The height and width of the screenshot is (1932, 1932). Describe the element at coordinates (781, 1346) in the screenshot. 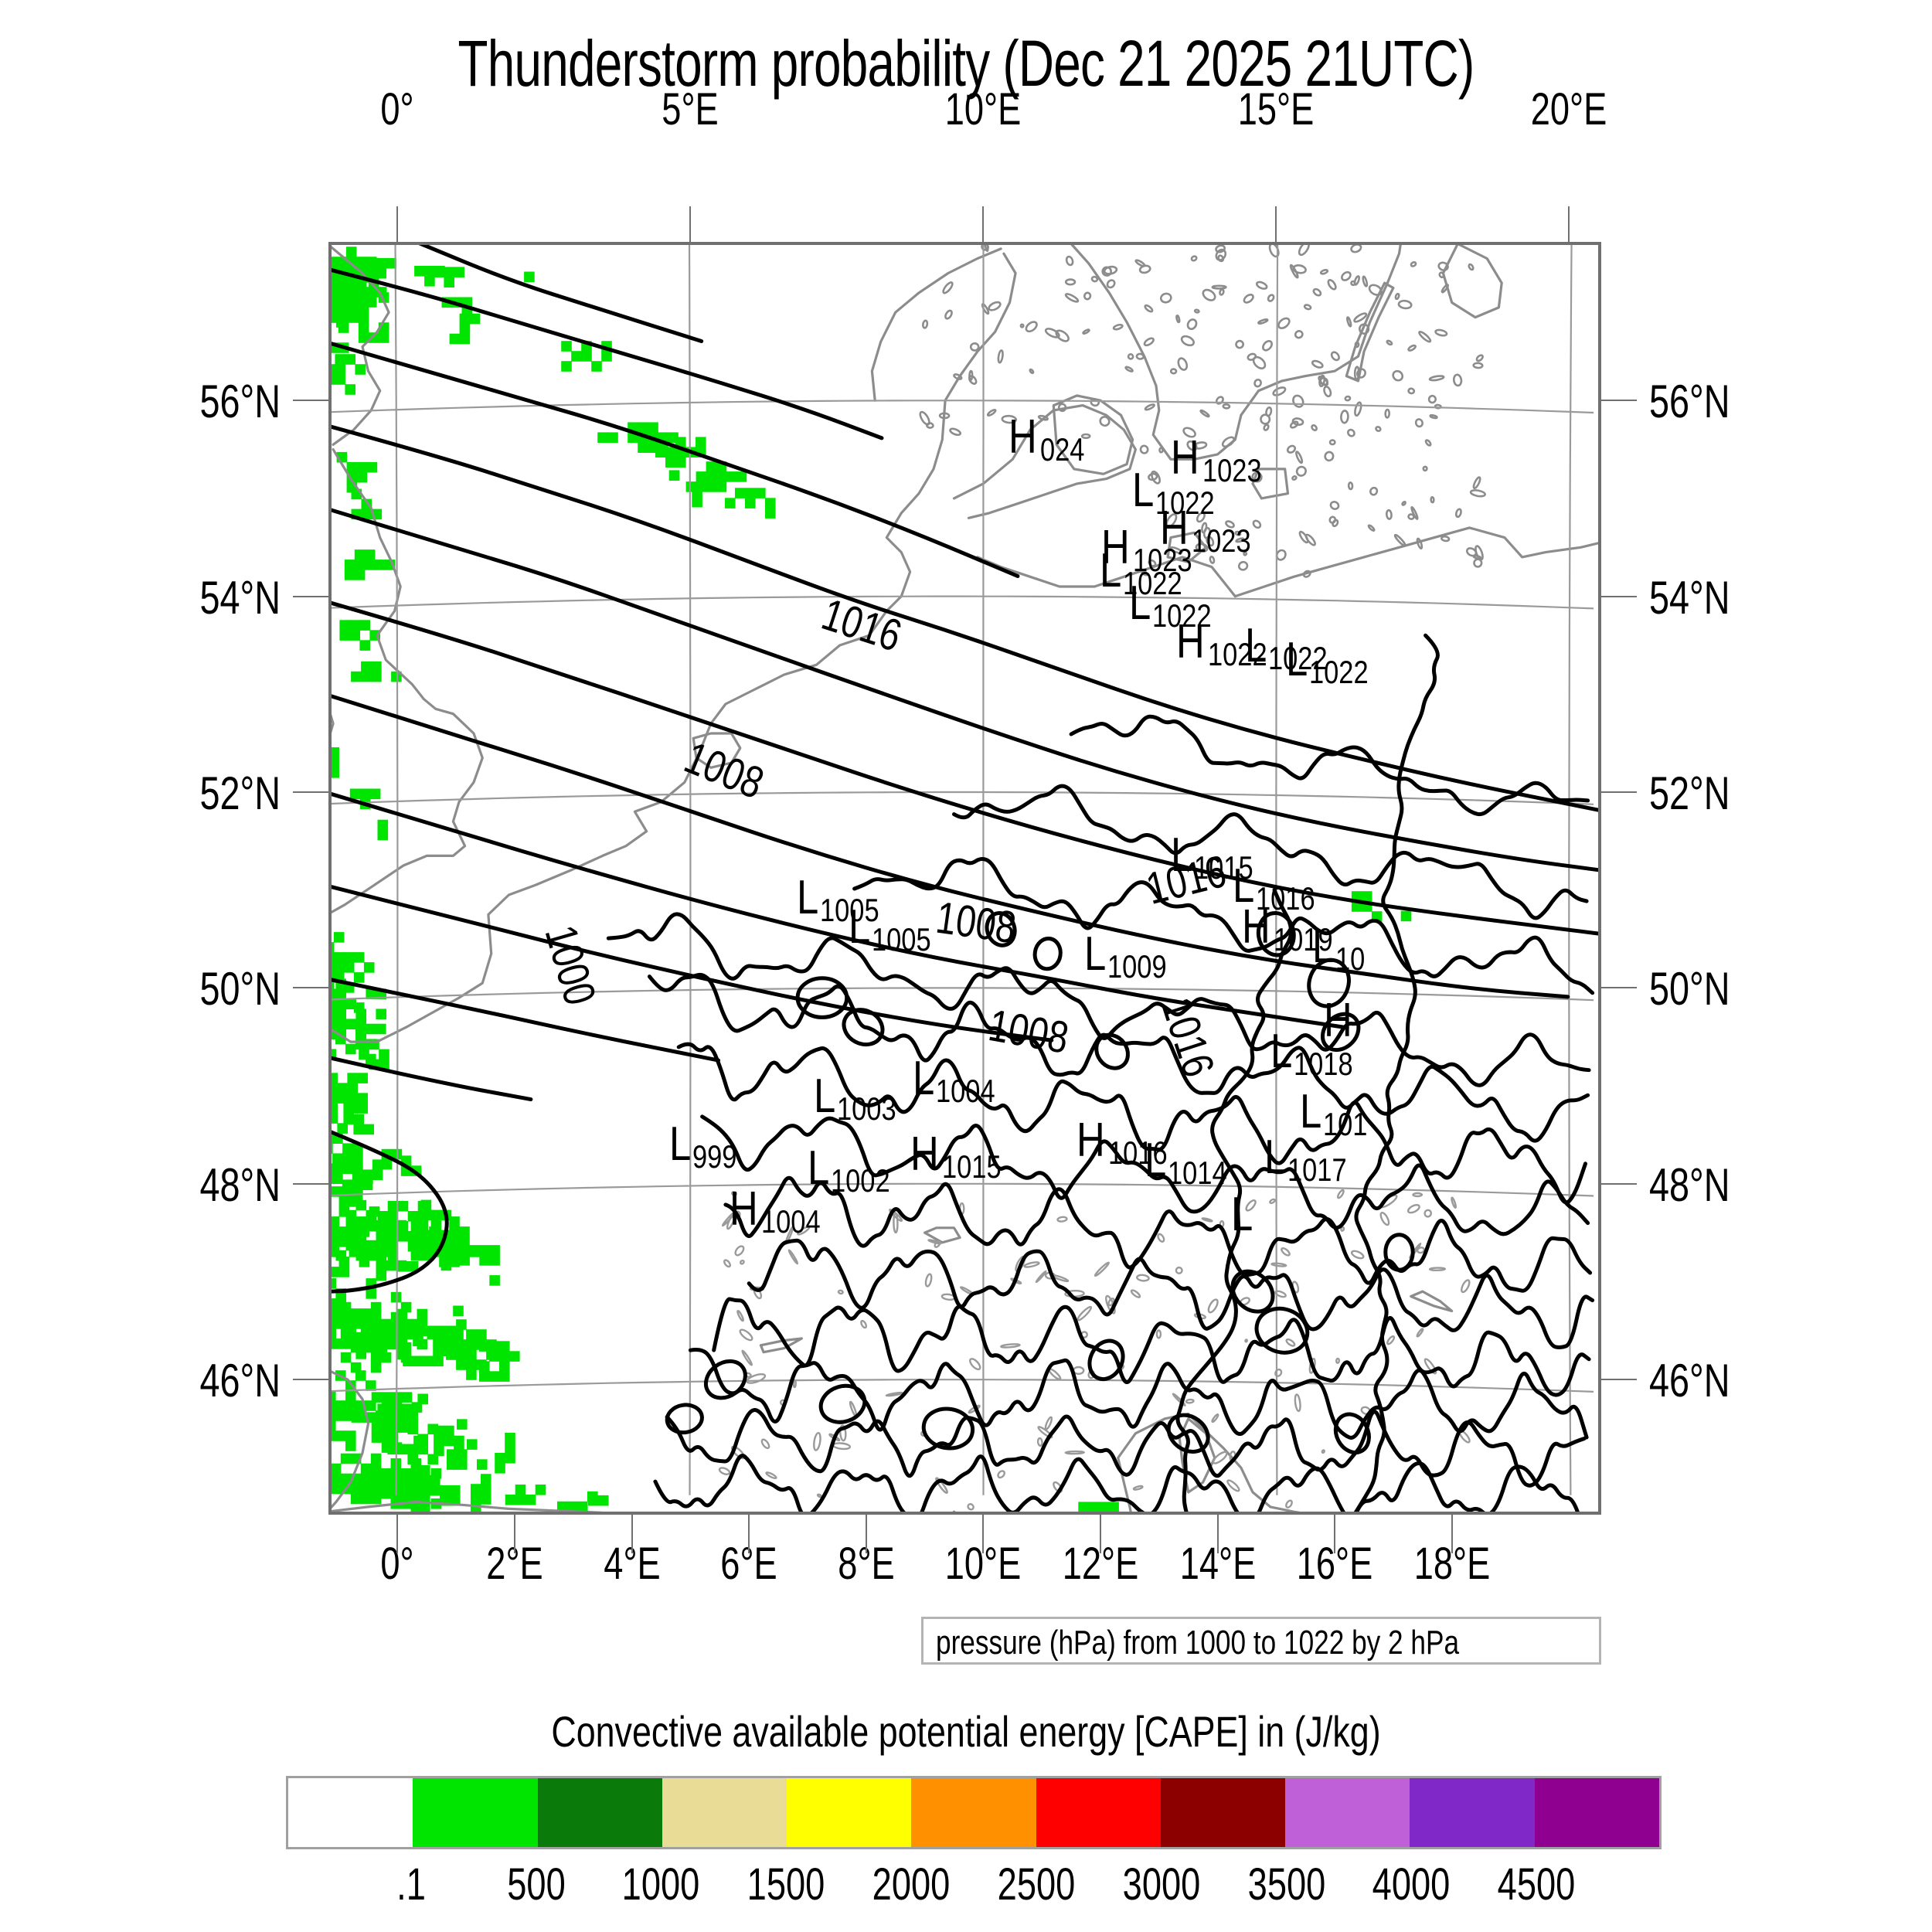

I see `coast-lake-geneva` at that location.